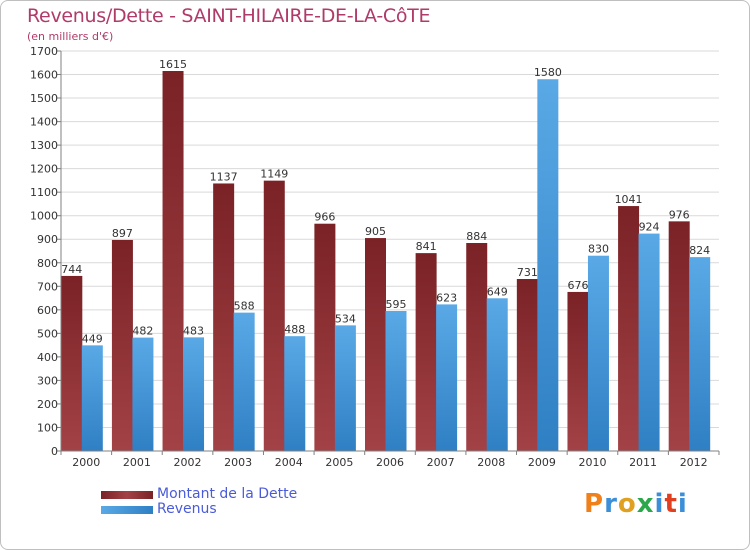 The height and width of the screenshot is (550, 750). I want to click on y-tick-label: 900, so click(47, 239).